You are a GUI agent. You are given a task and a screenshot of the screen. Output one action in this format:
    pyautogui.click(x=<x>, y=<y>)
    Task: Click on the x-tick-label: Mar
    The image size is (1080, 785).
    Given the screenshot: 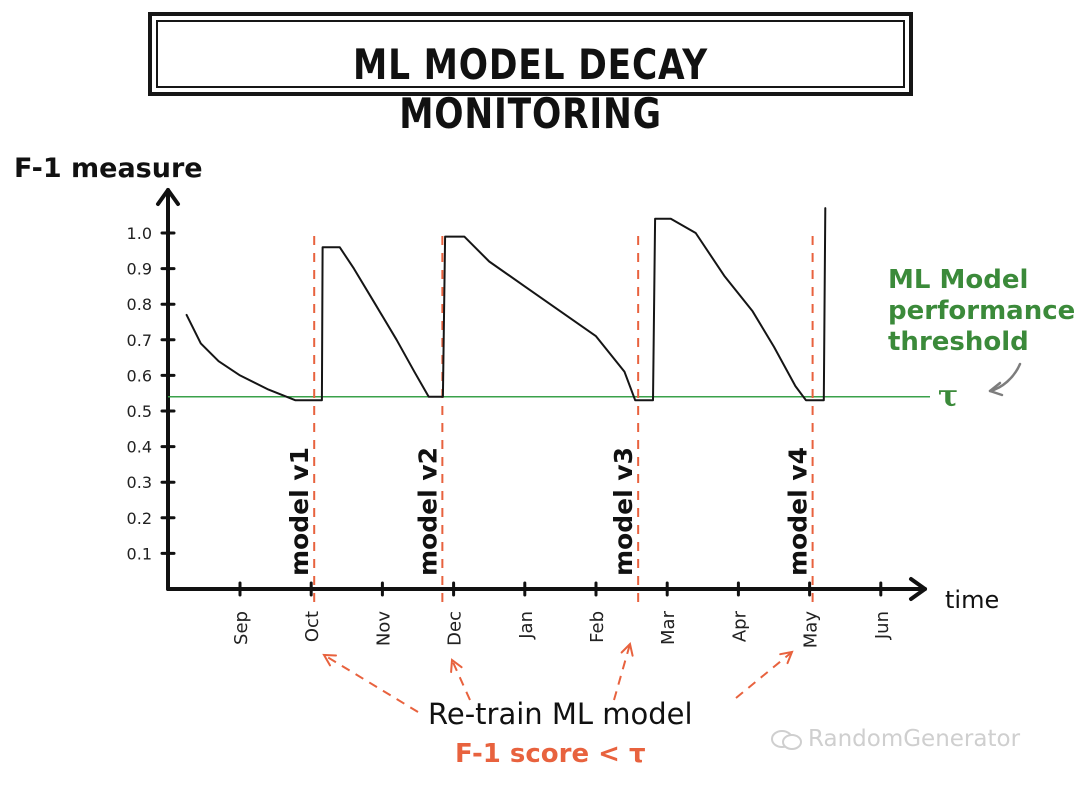 What is the action you would take?
    pyautogui.click(x=668, y=627)
    